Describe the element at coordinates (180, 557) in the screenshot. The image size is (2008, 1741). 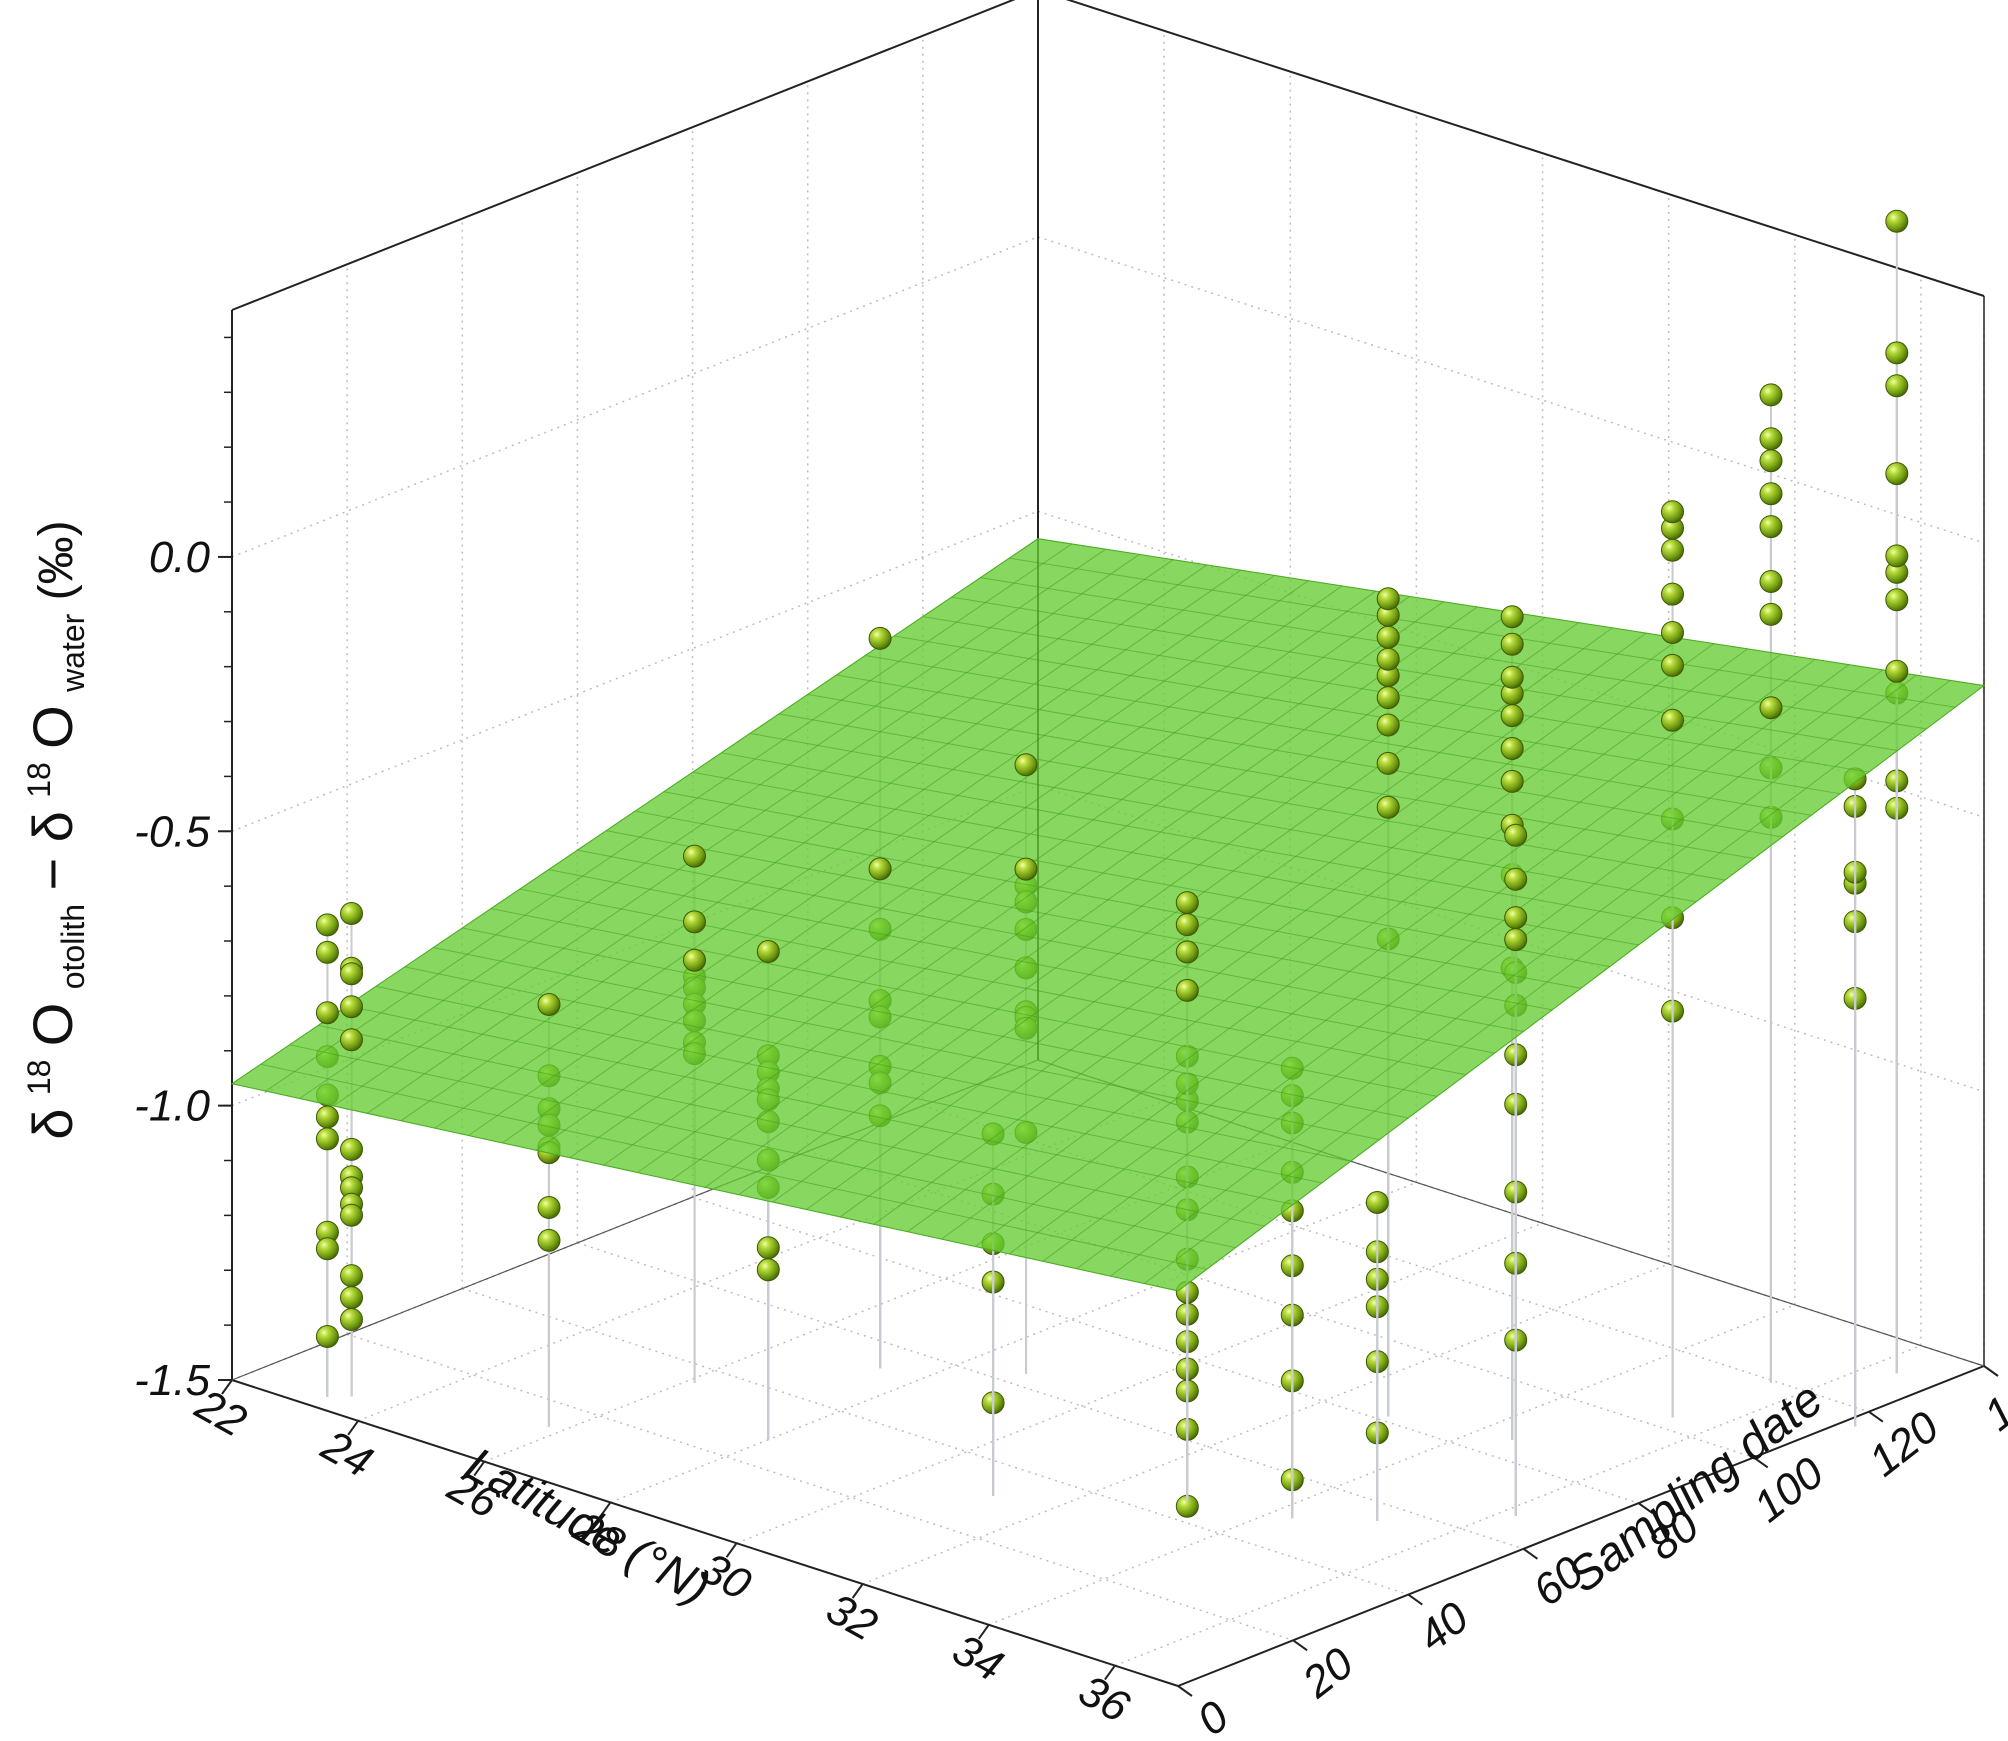
I see `z-tick-label: 0.0` at that location.